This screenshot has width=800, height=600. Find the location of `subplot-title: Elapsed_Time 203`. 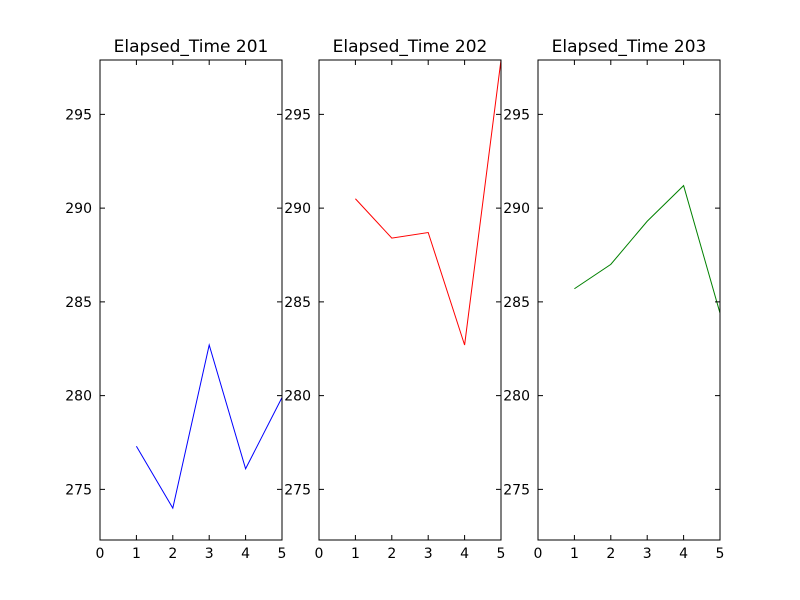

subplot-title: Elapsed_Time 203 is located at coordinates (629, 47).